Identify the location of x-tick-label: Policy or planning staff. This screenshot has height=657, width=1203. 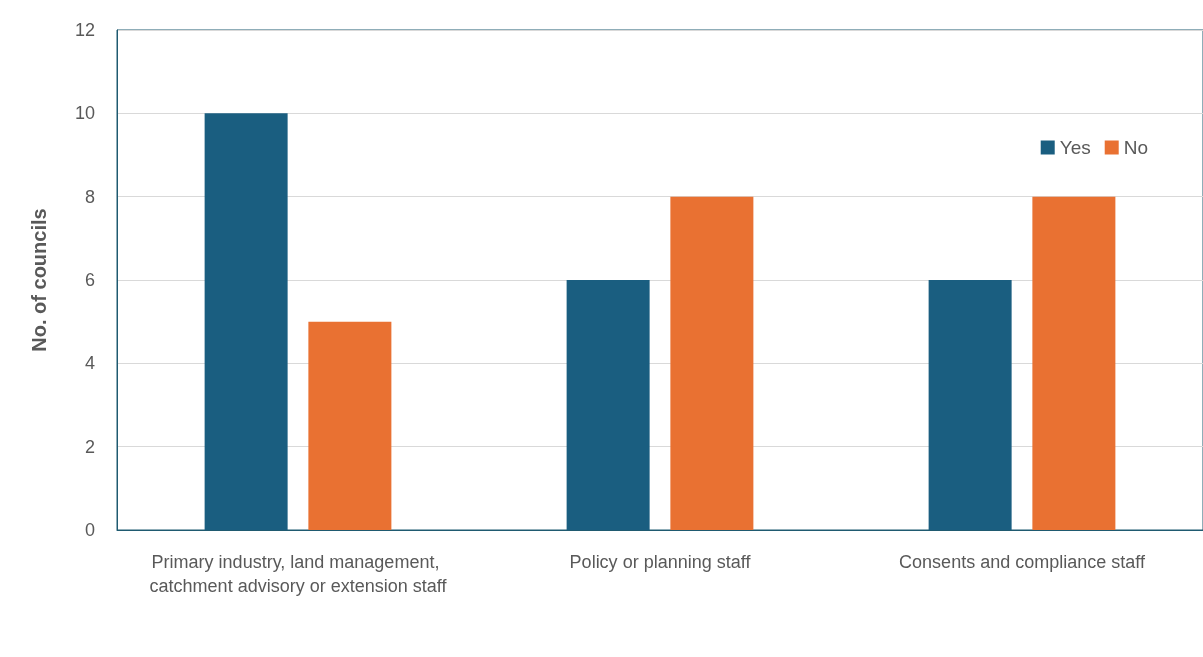
(660, 562).